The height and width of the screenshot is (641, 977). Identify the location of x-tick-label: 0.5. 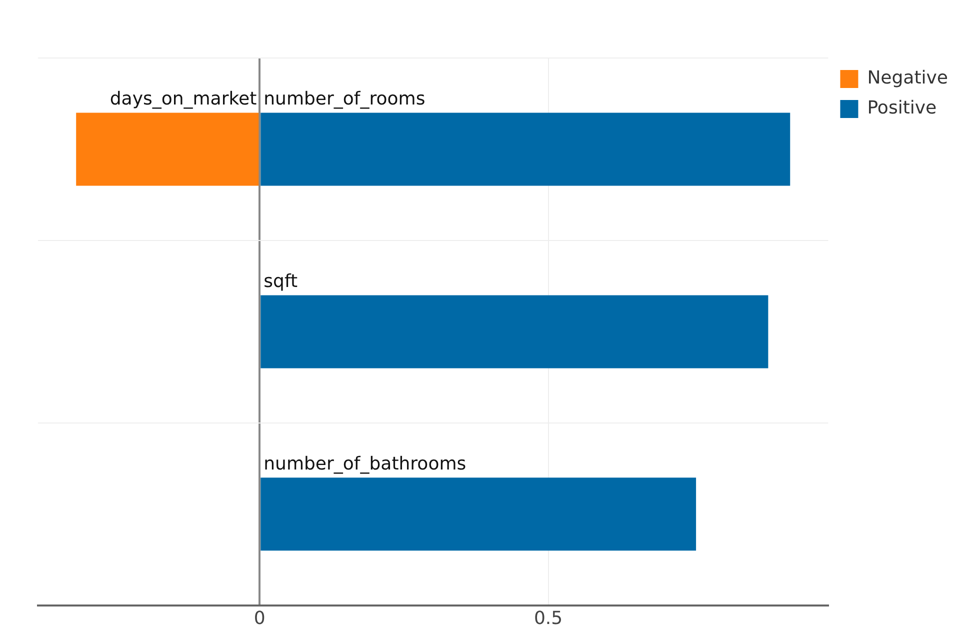
(548, 618).